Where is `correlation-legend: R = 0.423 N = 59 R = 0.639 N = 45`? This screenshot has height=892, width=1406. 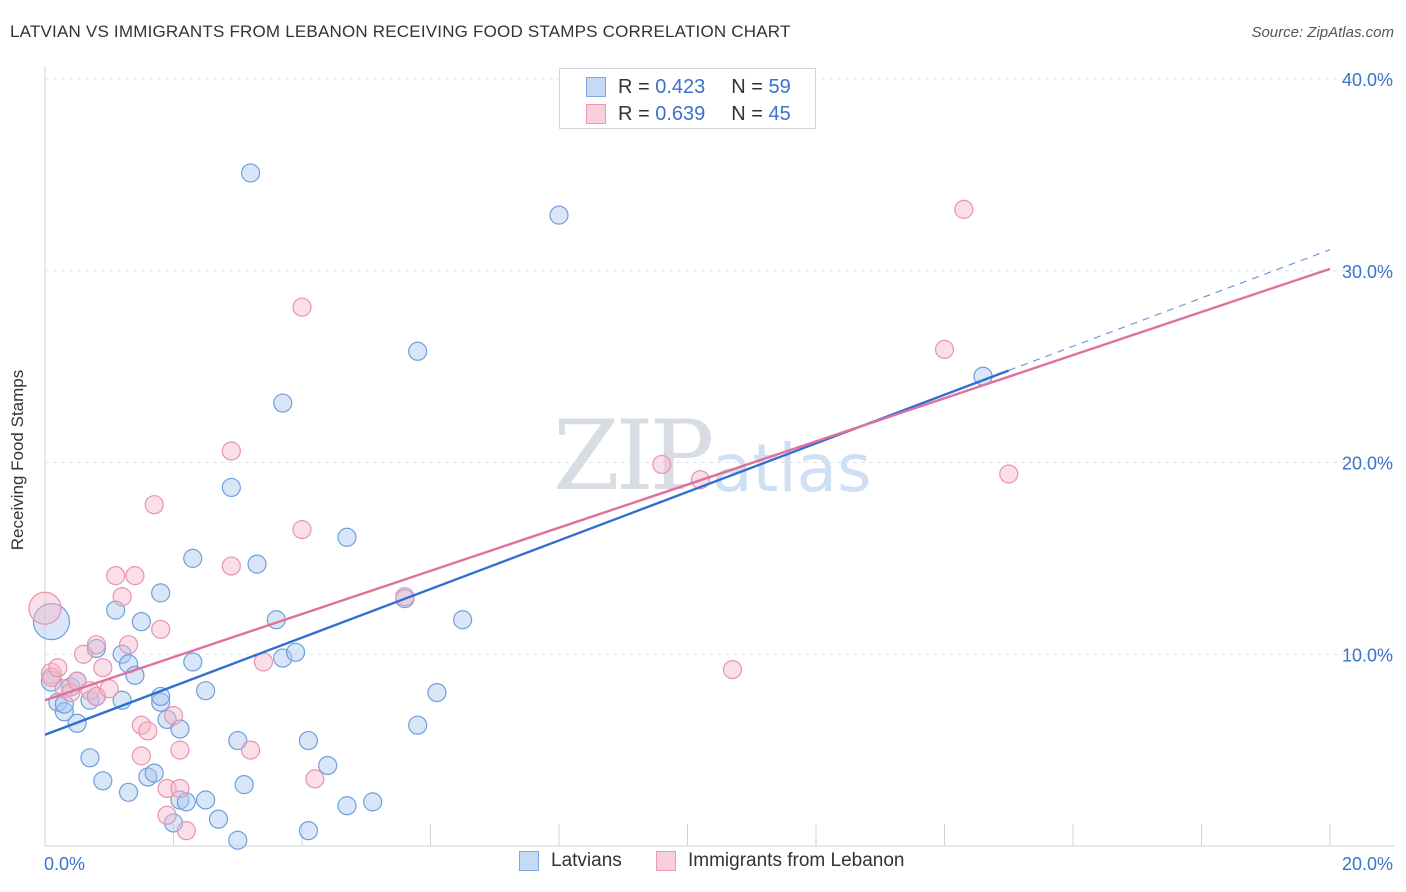 correlation-legend: R = 0.423 N = 59 R = 0.639 N = 45 is located at coordinates (687, 98).